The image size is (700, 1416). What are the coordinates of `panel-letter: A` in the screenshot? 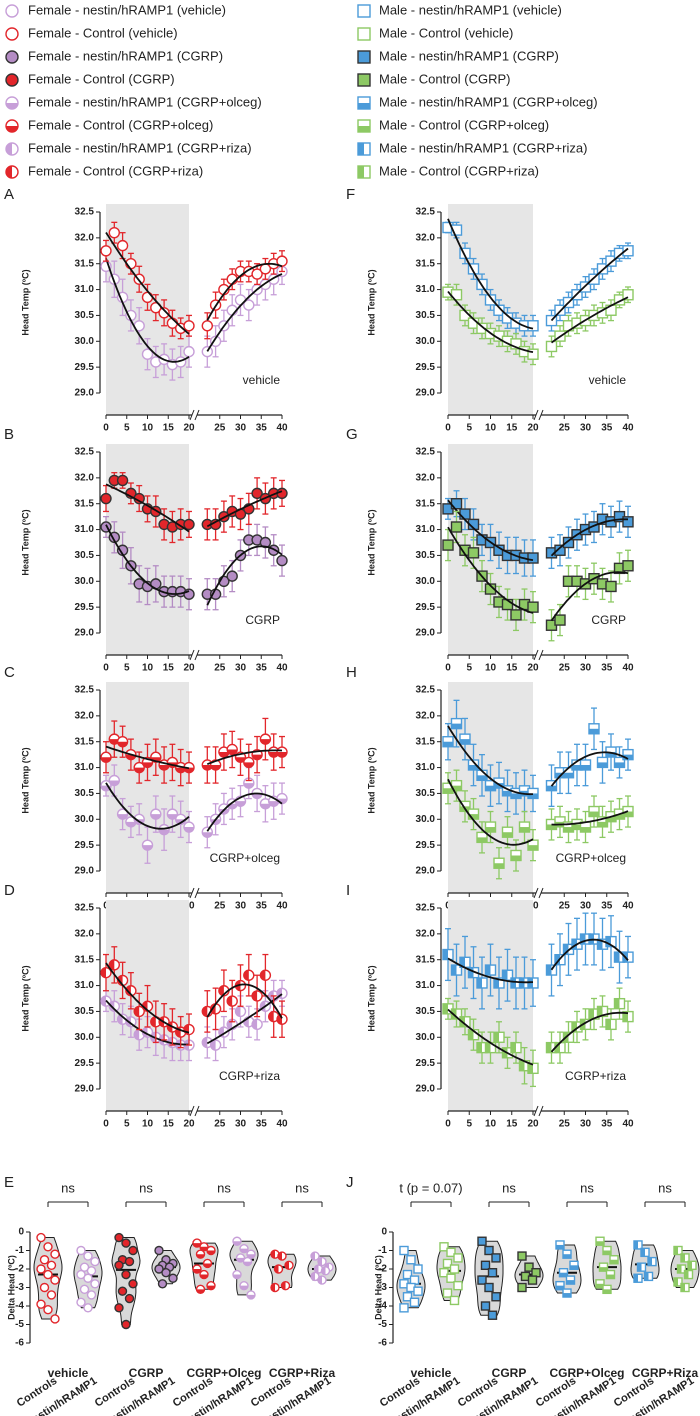 It's located at (9, 194).